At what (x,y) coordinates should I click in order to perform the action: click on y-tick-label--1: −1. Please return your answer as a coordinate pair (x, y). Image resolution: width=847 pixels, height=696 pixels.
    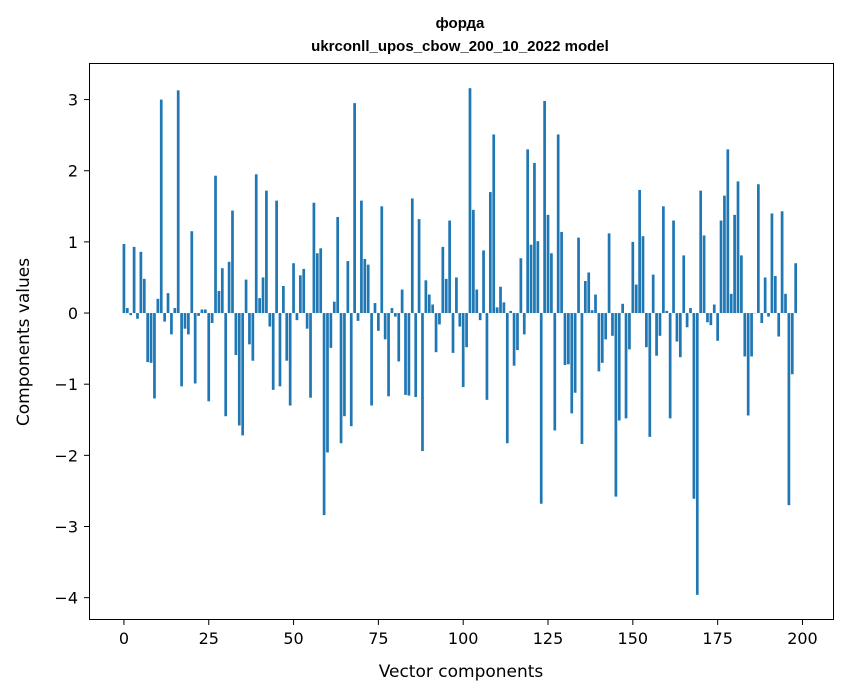
    Looking at the image, I should click on (66, 384).